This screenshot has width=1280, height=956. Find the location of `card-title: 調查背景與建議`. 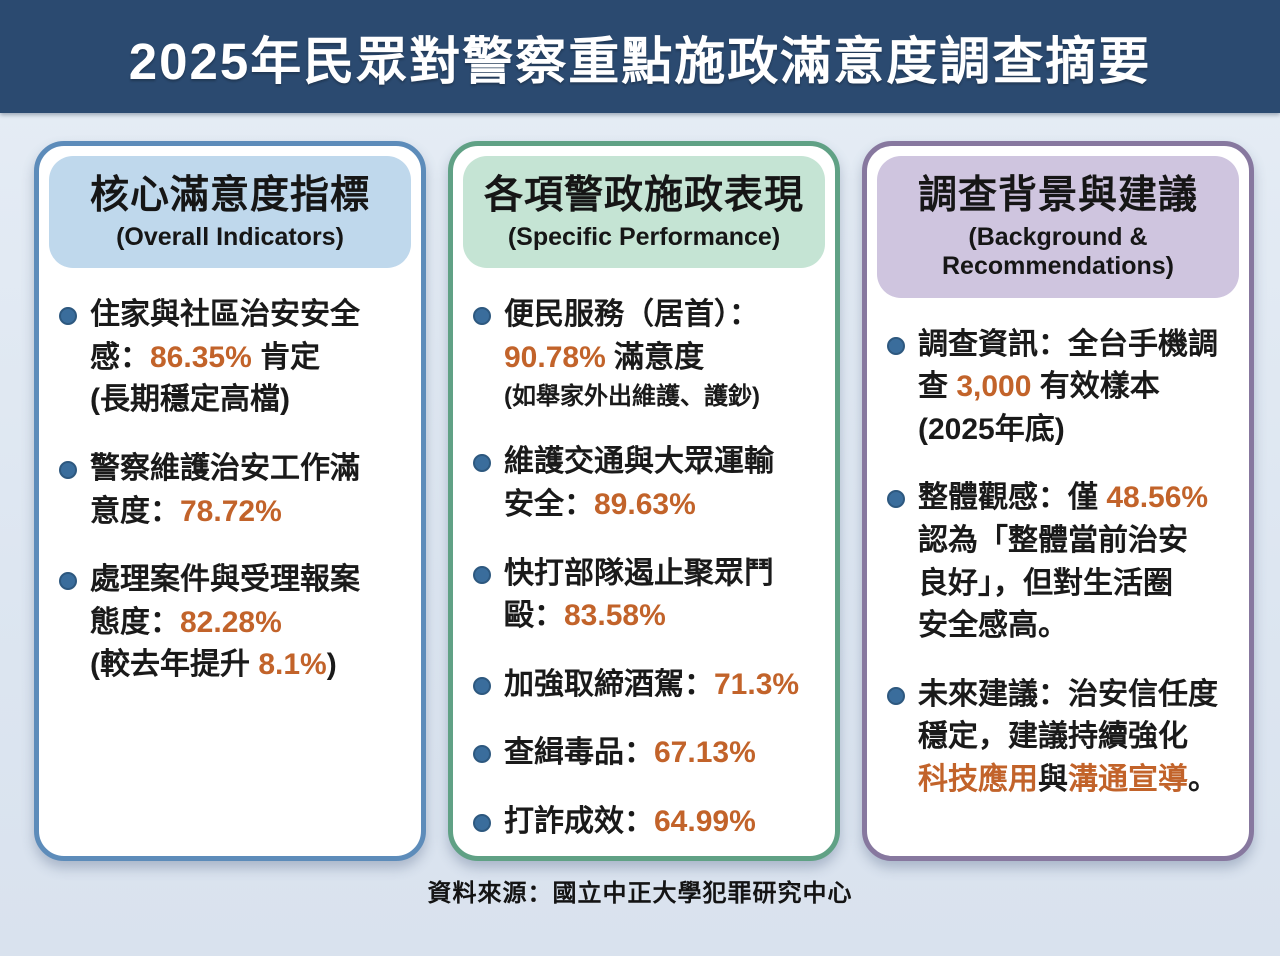

card-title: 調查背景與建議 is located at coordinates (1057, 195).